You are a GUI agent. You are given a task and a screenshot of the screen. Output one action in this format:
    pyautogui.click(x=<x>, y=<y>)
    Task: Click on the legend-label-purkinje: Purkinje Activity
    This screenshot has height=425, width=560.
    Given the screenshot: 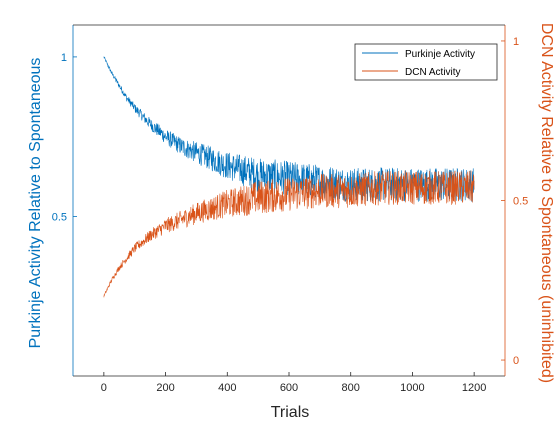 What is the action you would take?
    pyautogui.click(x=440, y=54)
    